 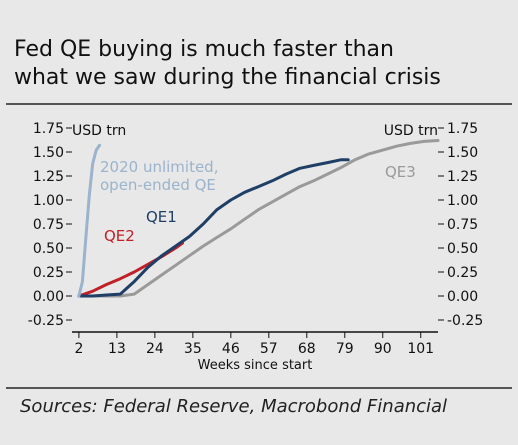 What do you see at coordinates (255, 365) in the screenshot?
I see `x-axis-label: Weeks since start` at bounding box center [255, 365].